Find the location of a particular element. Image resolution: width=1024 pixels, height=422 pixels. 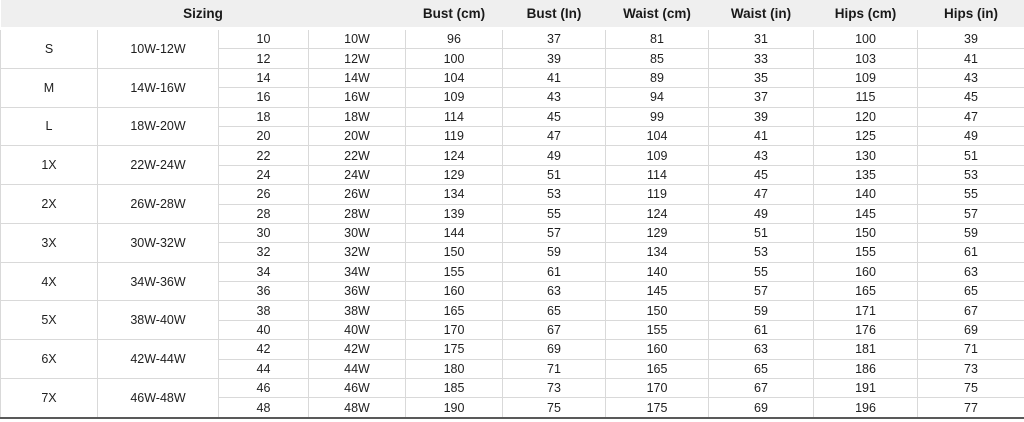

waist-in-cell: 31 is located at coordinates (761, 38).